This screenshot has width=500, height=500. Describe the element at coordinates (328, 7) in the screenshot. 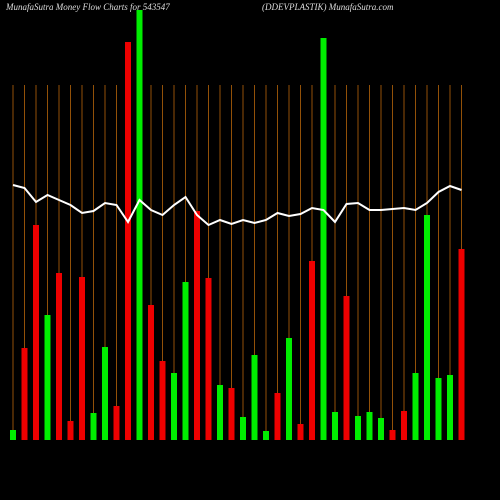

I see `chart-subtitle: (DDEVPLASTIK) MunafaSutra.com` at that location.